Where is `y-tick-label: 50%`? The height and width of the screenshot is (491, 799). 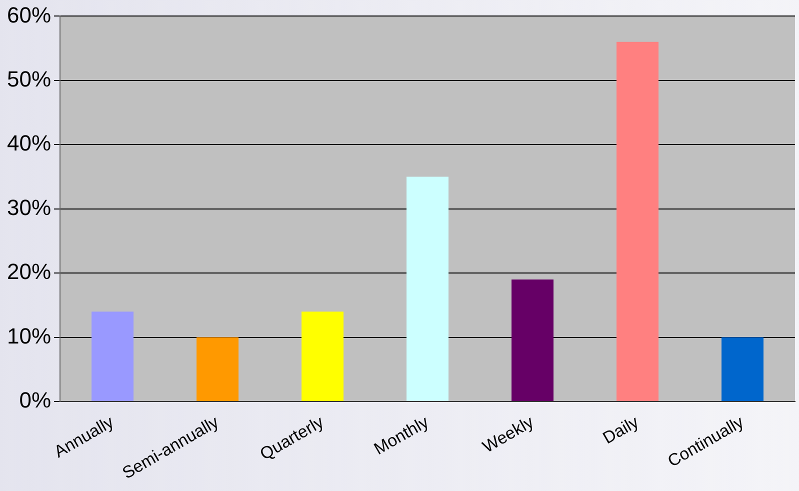 y-tick-label: 50% is located at coordinates (29, 79).